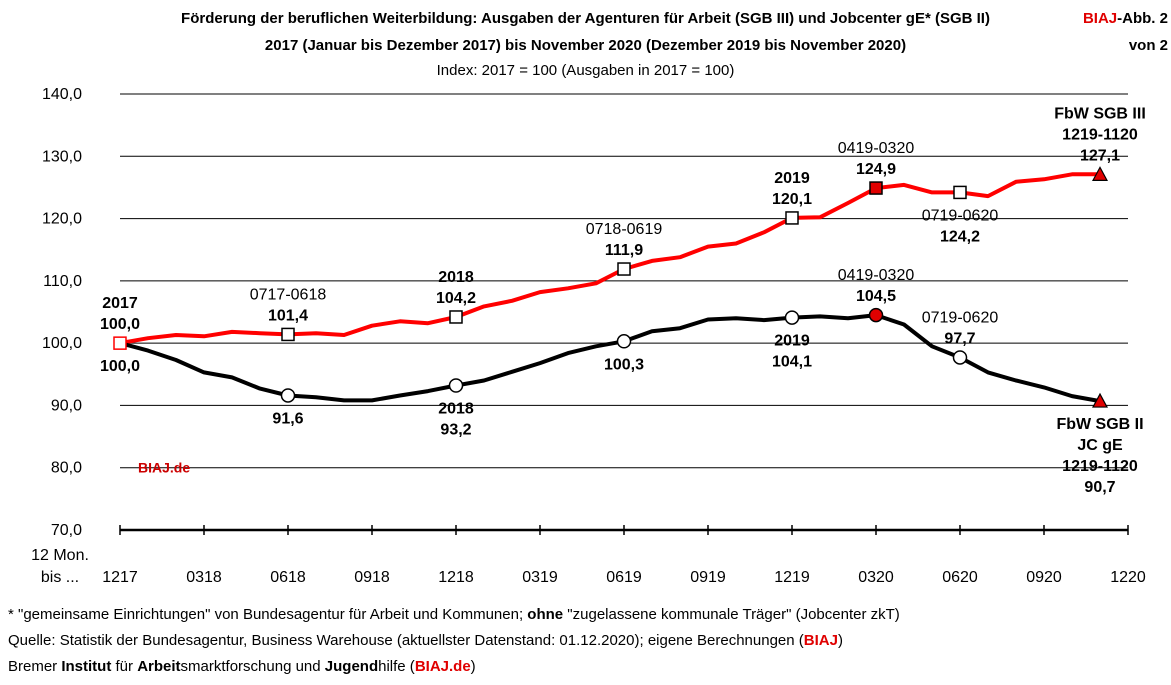 The width and height of the screenshot is (1171, 685). Describe the element at coordinates (876, 296) in the screenshot. I see `data-label: 104,5` at that location.